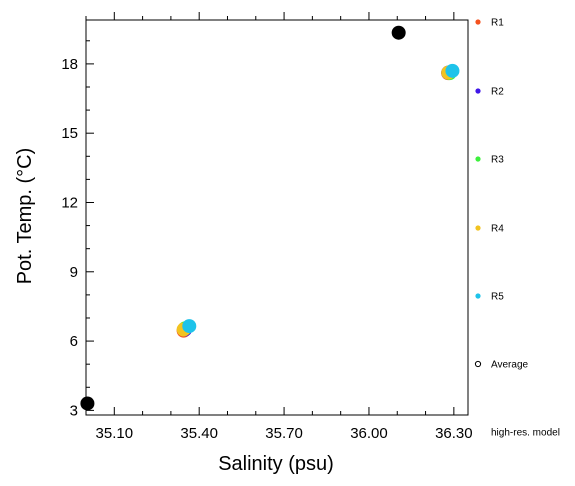 The image size is (575, 486). Describe the element at coordinates (69, 133) in the screenshot. I see `y-tick-label: 15` at that location.